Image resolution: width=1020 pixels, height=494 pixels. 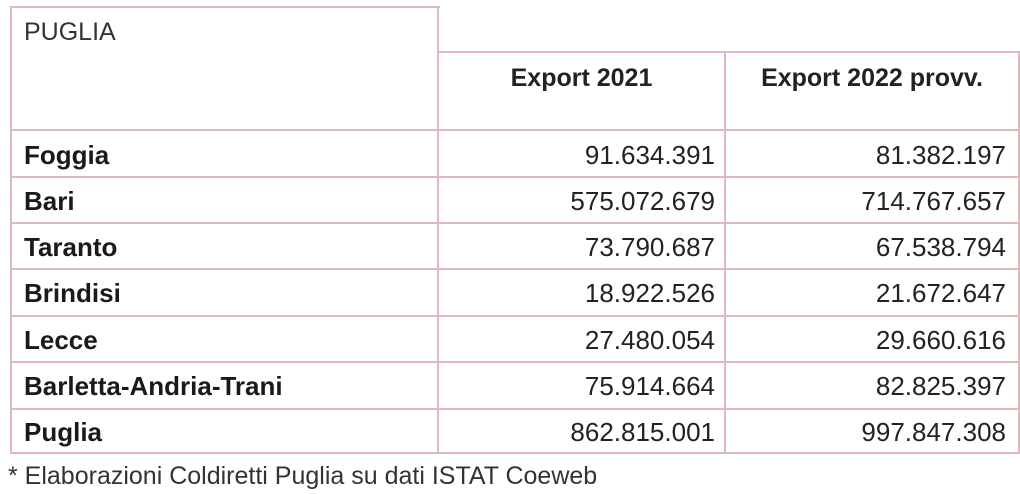 I want to click on column-header-export-2021: Export 2021, so click(x=581, y=78).